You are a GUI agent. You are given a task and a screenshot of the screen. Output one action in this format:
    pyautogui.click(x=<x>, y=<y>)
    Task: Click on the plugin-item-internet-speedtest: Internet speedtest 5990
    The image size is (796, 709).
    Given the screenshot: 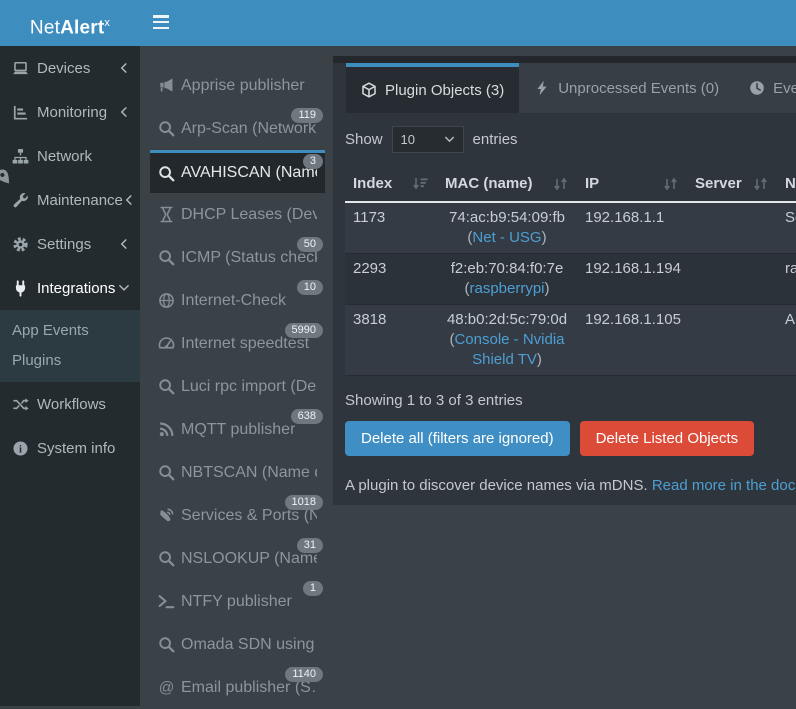 What is the action you would take?
    pyautogui.click(x=237, y=343)
    